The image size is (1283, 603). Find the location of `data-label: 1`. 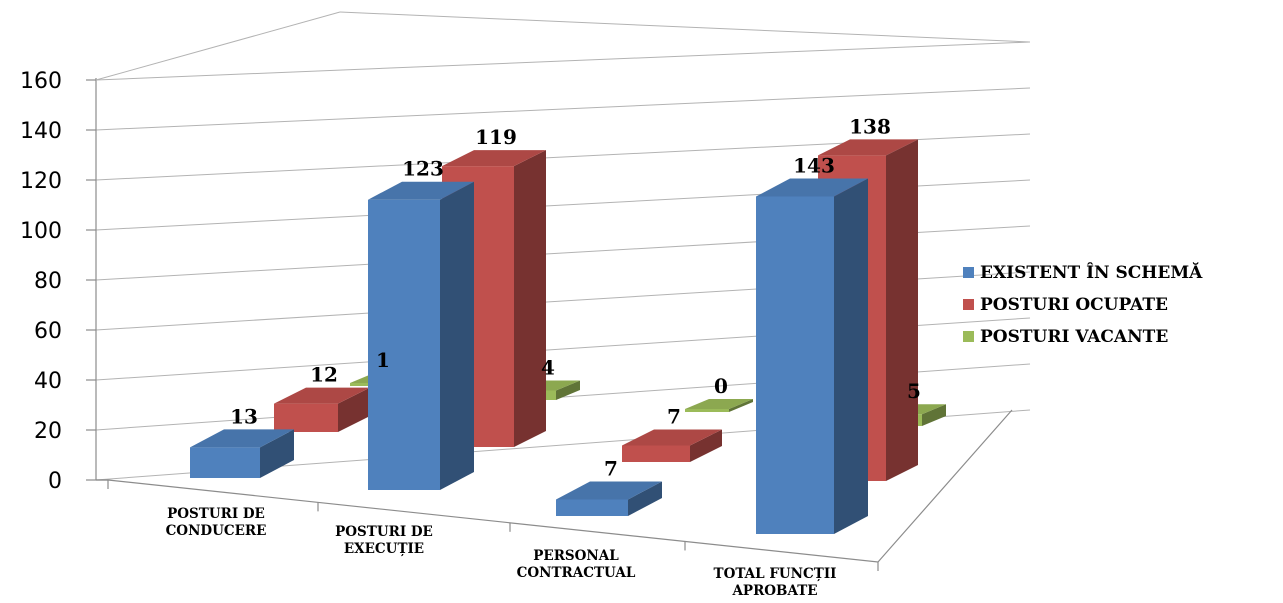

data-label: 1 is located at coordinates (383, 360).